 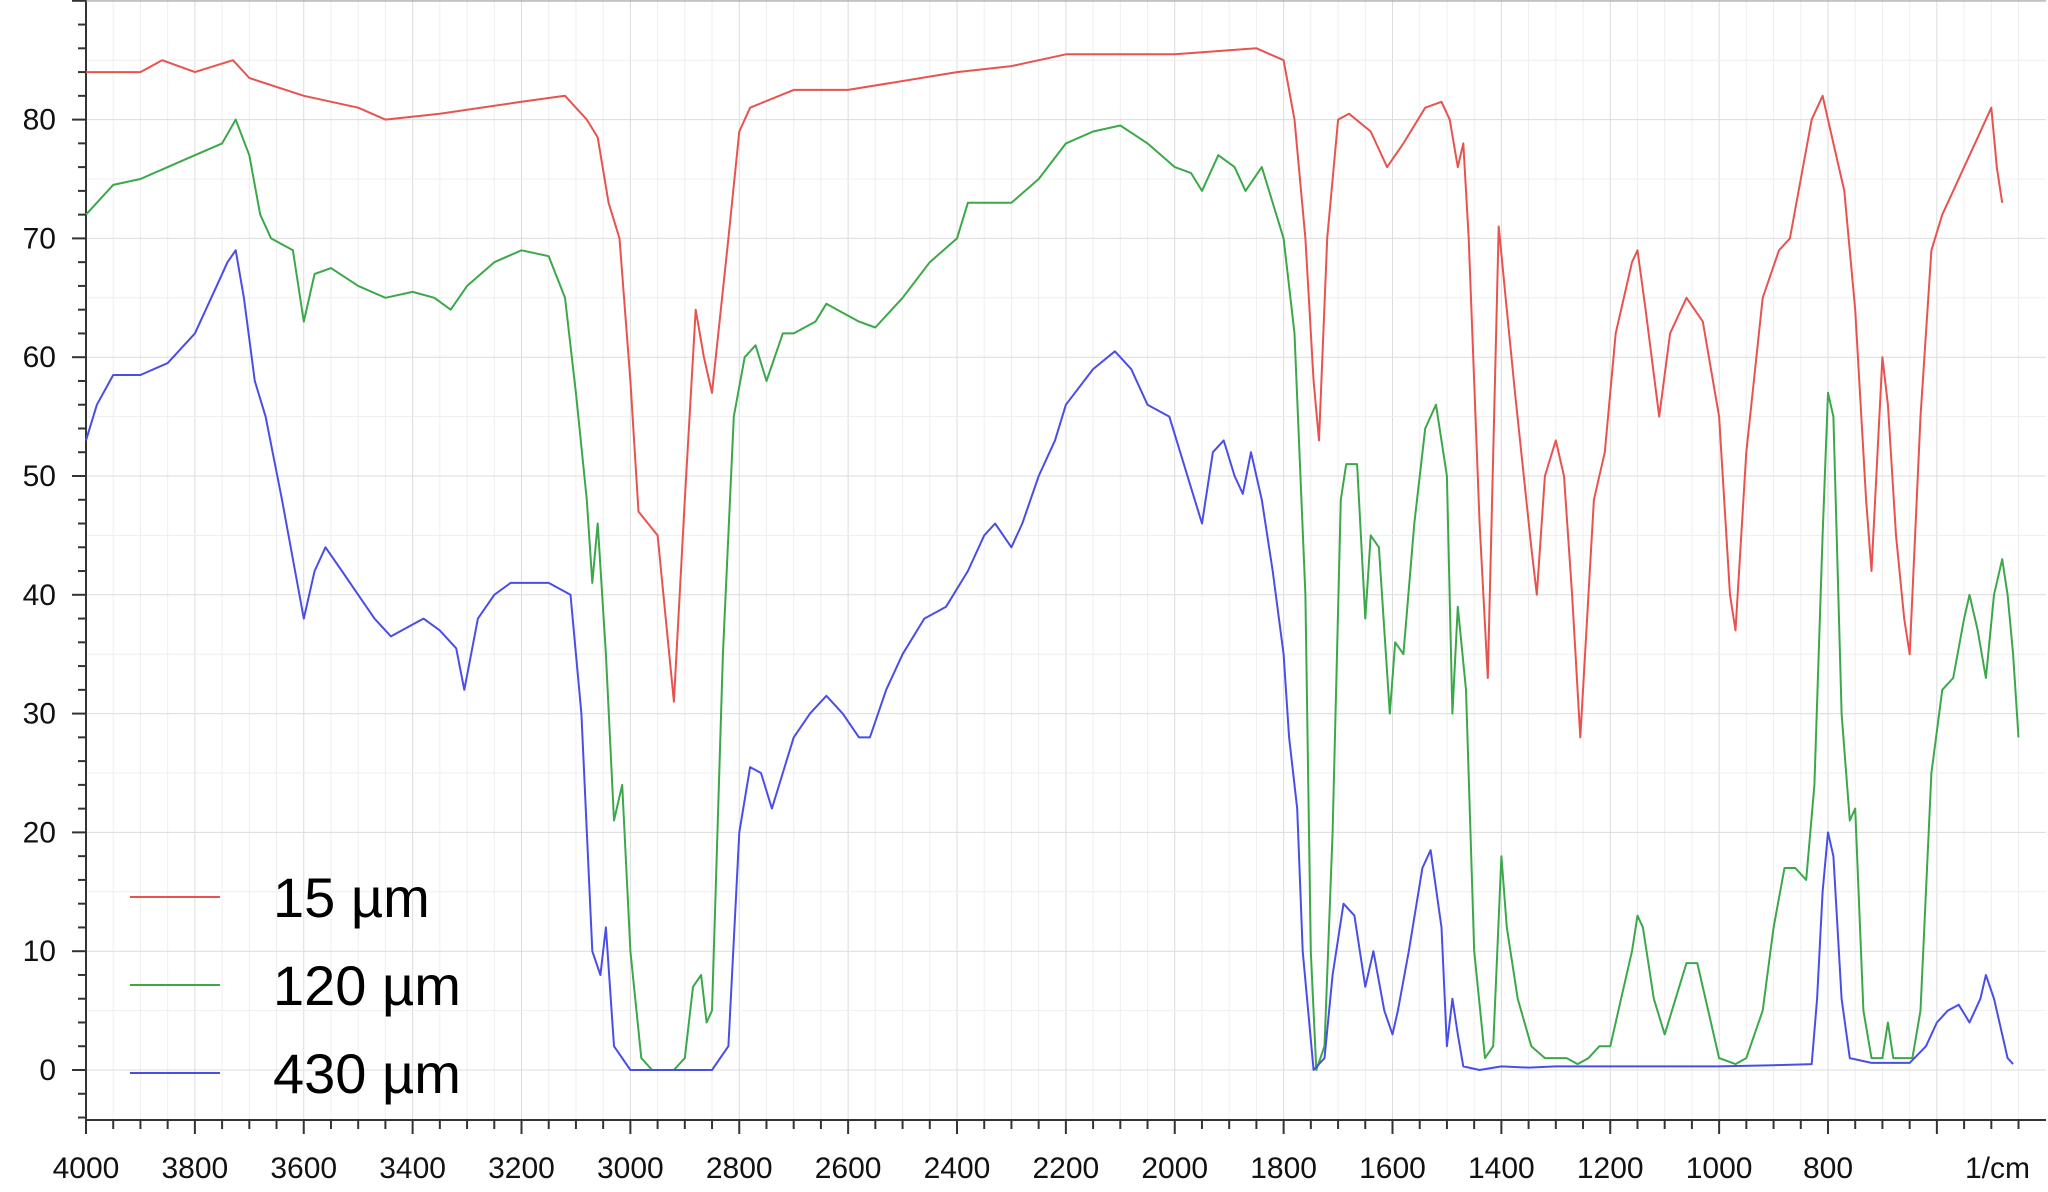 I want to click on legend-label: 120 µm, so click(x=367, y=985).